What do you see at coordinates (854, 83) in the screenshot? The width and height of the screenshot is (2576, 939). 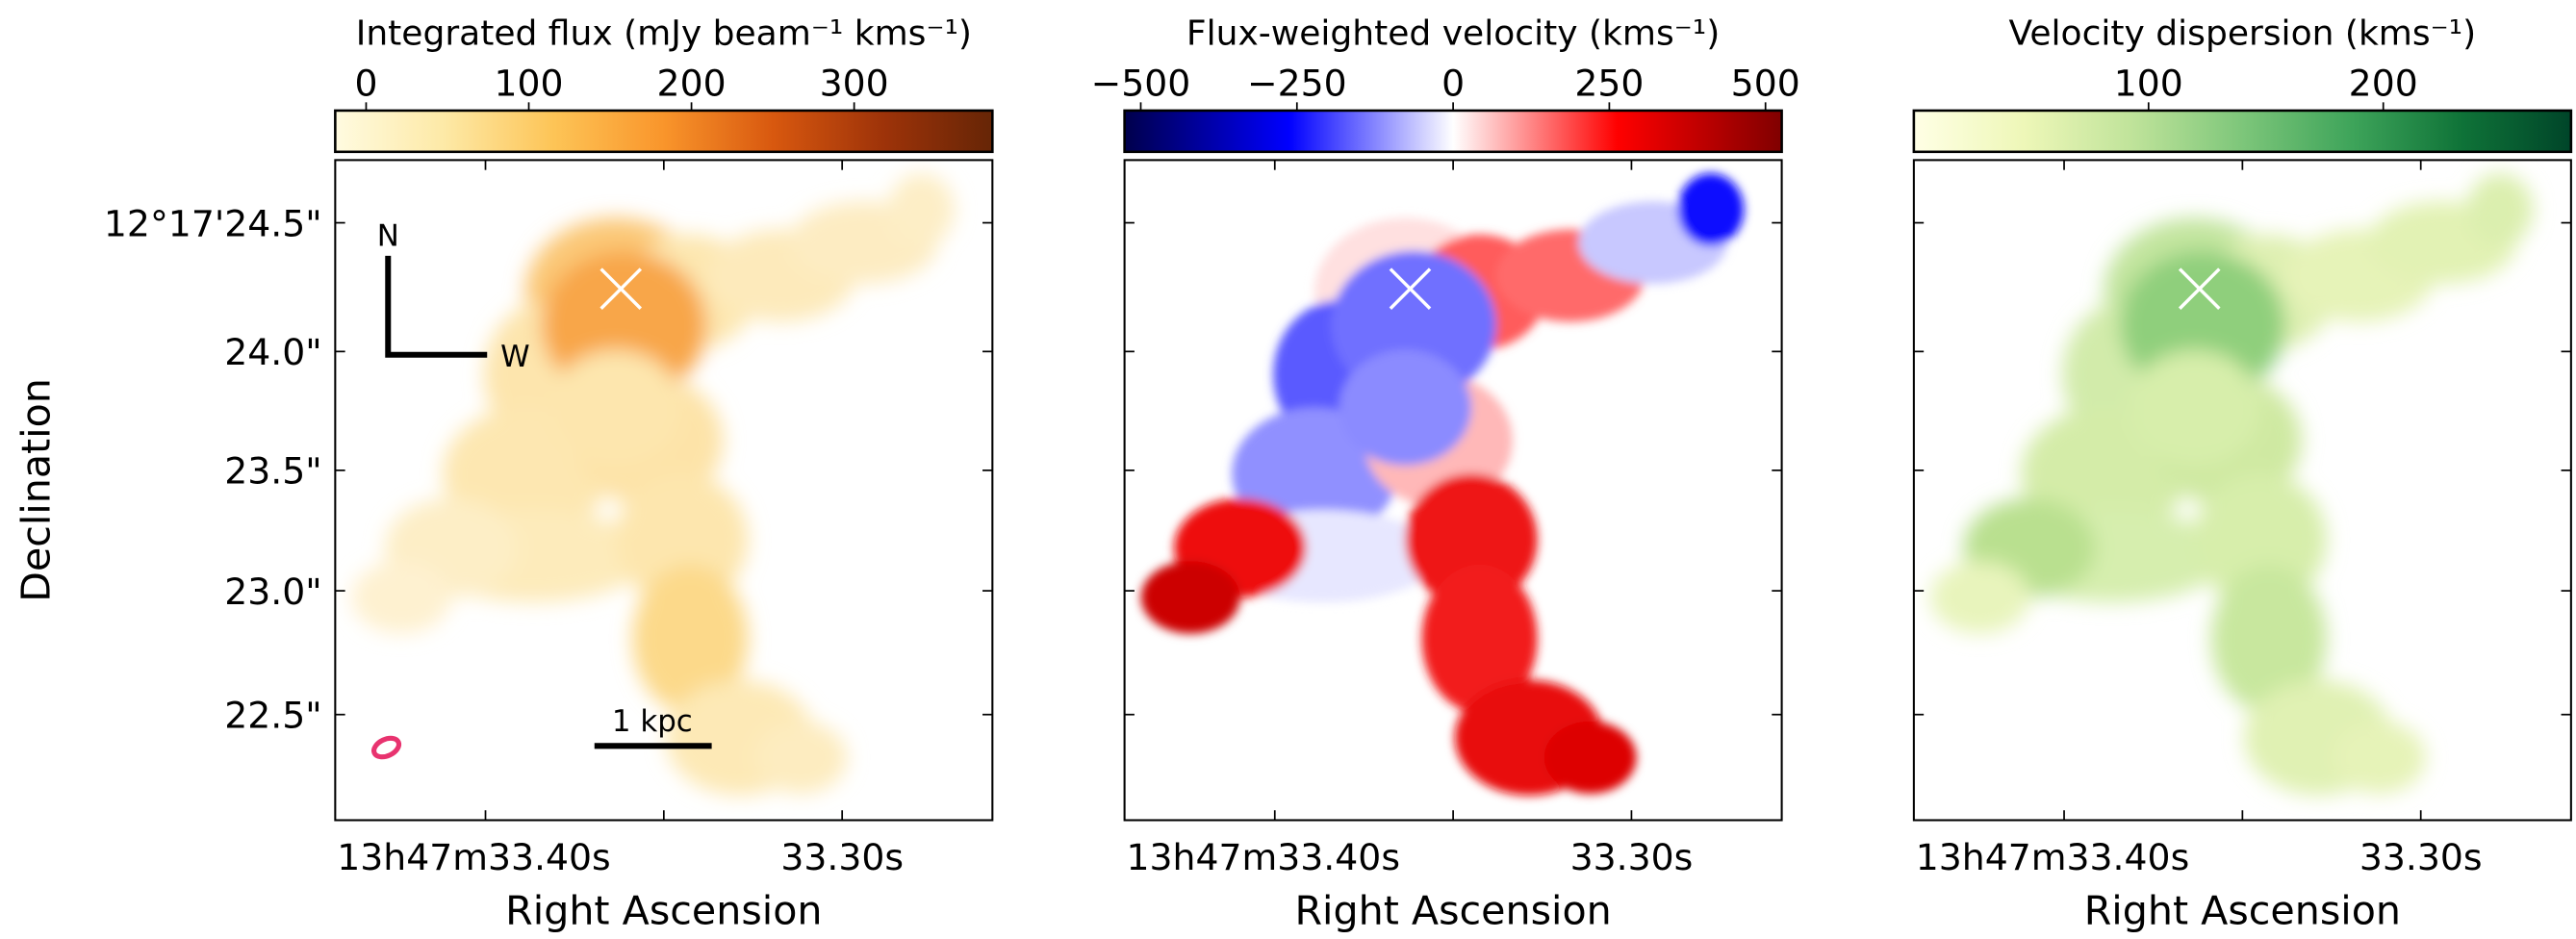 I see `colorbar-tick-label: 300` at bounding box center [854, 83].